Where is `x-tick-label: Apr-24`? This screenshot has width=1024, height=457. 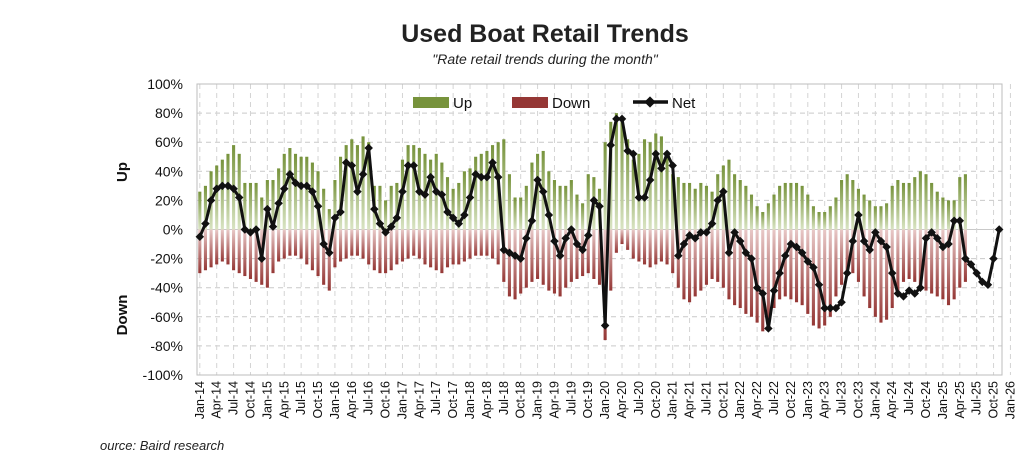 x-tick-label: Apr-24 is located at coordinates (892, 400).